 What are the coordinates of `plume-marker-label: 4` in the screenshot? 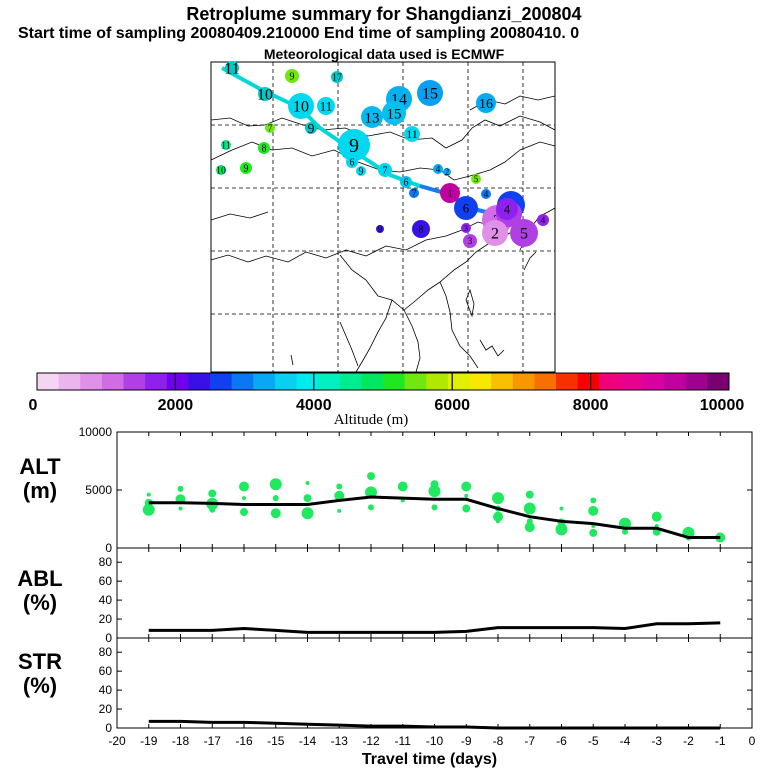 It's located at (438, 169).